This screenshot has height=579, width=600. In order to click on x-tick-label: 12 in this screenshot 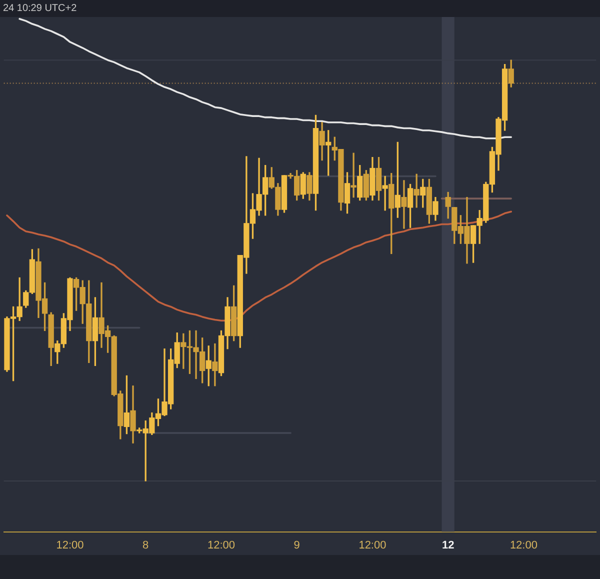, I will do `click(448, 545)`.